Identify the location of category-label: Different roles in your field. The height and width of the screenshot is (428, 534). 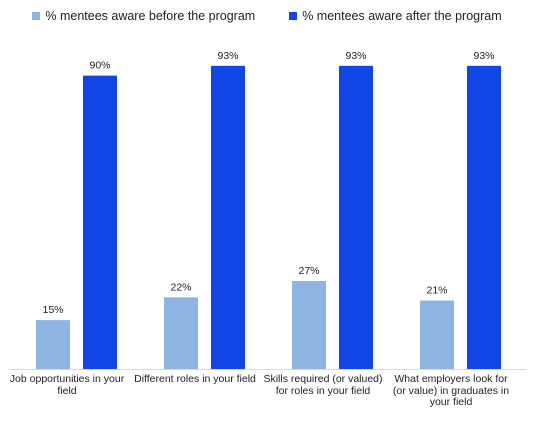
(195, 379).